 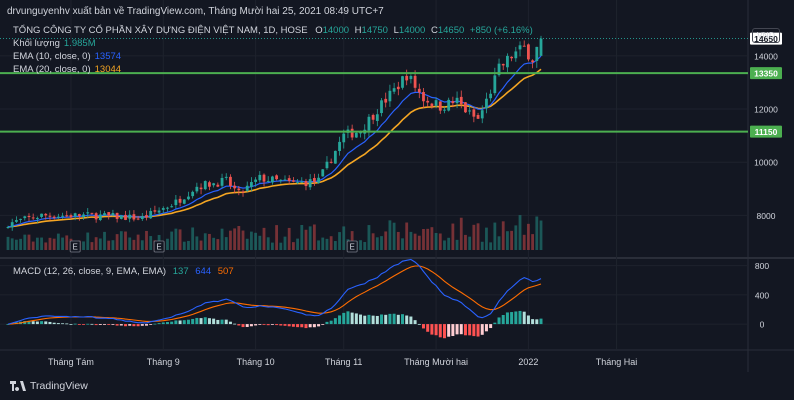 I want to click on level-label-bg, so click(x=766, y=131).